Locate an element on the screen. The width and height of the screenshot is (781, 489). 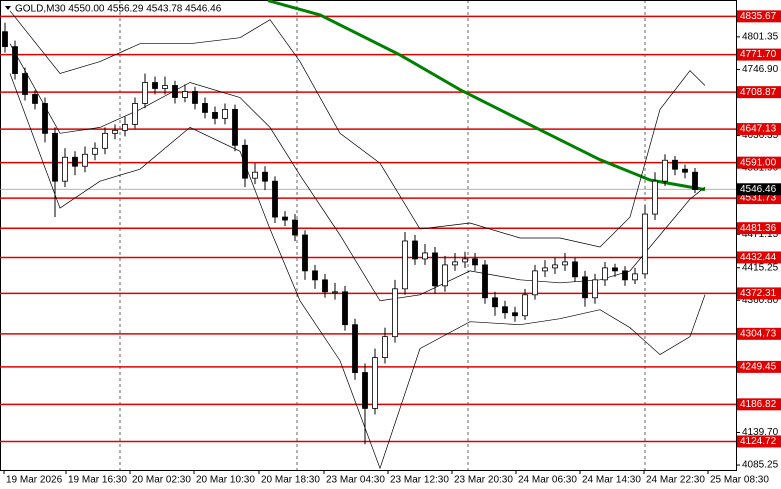
level-label: 4372.31 is located at coordinates (758, 293).